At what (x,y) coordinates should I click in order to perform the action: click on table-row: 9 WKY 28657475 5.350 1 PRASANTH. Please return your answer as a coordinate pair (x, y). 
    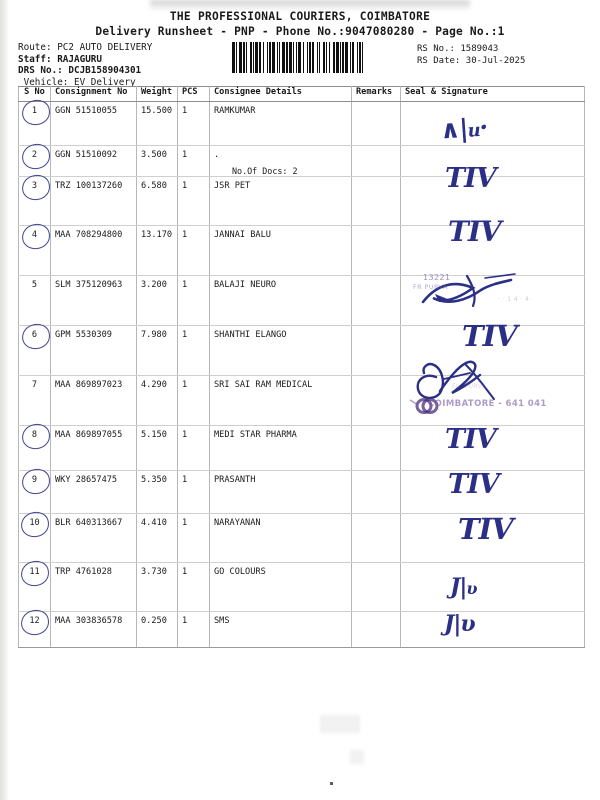
    Looking at the image, I should click on (301, 490).